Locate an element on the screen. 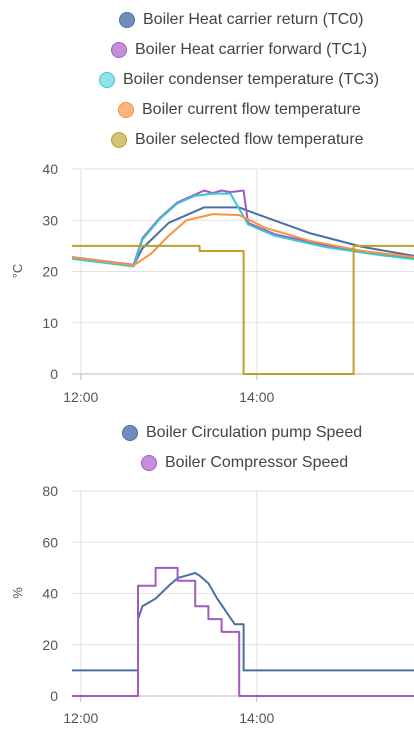 This screenshot has width=414, height=739. legend-label-tc1: Boiler Heat carrier forward (TC1) is located at coordinates (251, 49).